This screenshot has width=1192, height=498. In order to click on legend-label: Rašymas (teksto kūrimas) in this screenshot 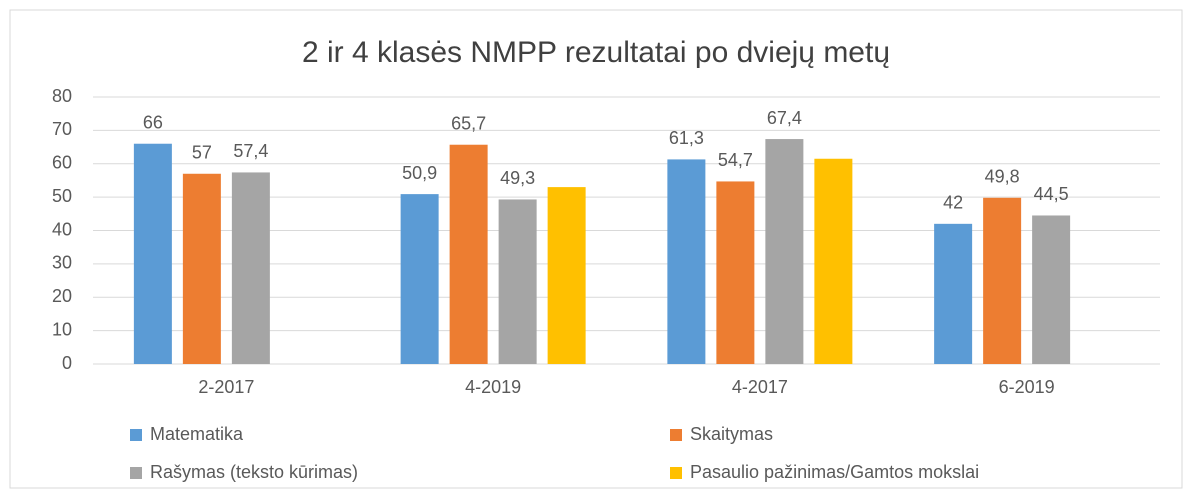, I will do `click(254, 472)`.